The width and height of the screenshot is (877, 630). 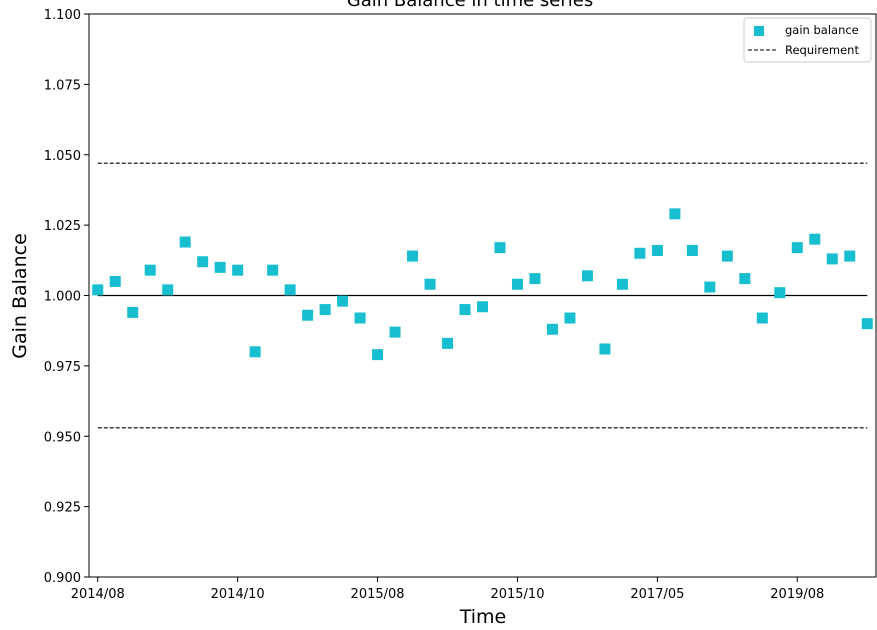 I want to click on y-tick-label: 1.000, so click(x=62, y=297).